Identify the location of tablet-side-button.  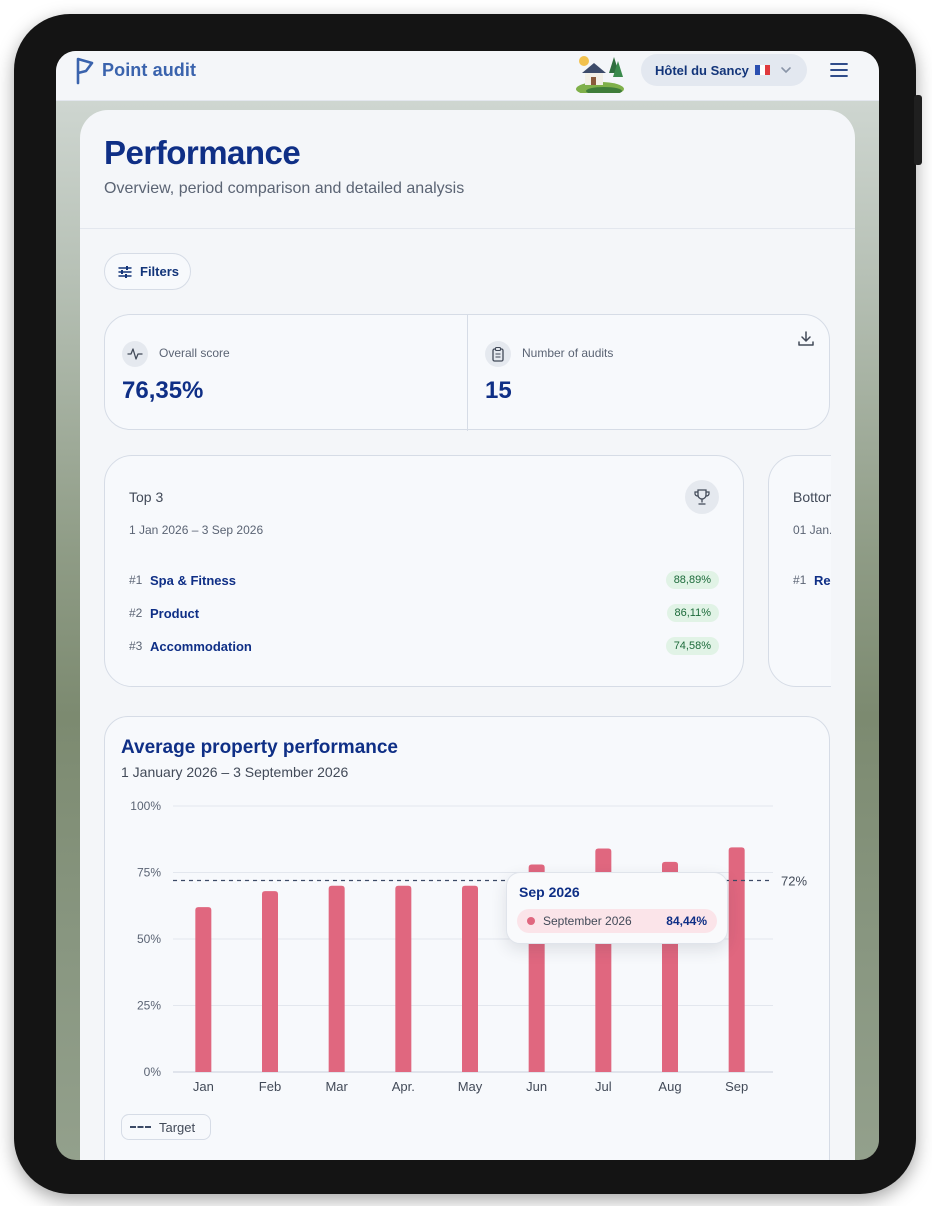
(918, 130).